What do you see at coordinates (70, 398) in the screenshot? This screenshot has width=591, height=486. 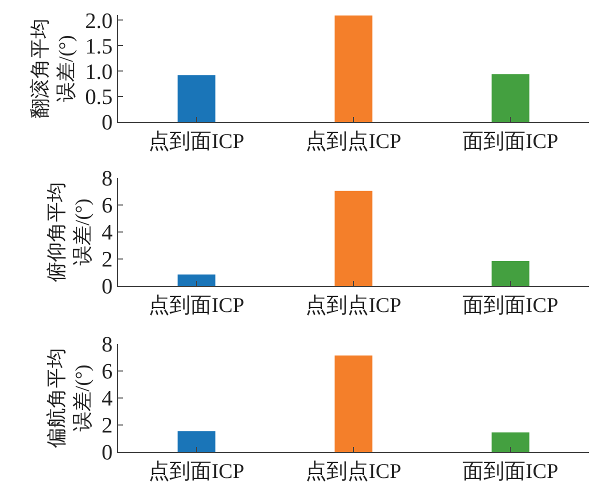 I see `y-axis-title: 偏航角平均误差/(°)` at bounding box center [70, 398].